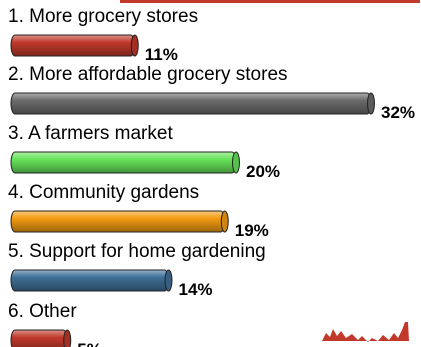  Describe the element at coordinates (103, 192) in the screenshot. I see `category-label: 4. Community gardens` at that location.